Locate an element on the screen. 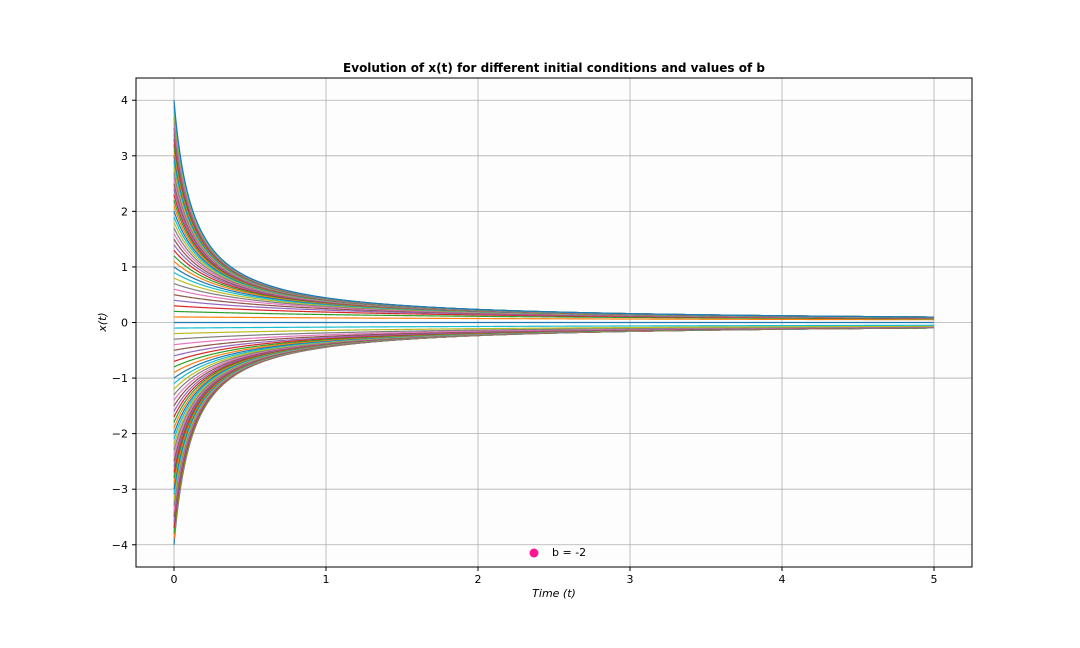 This screenshot has width=1080, height=648. y-axis-label: x(t) is located at coordinates (102, 322).